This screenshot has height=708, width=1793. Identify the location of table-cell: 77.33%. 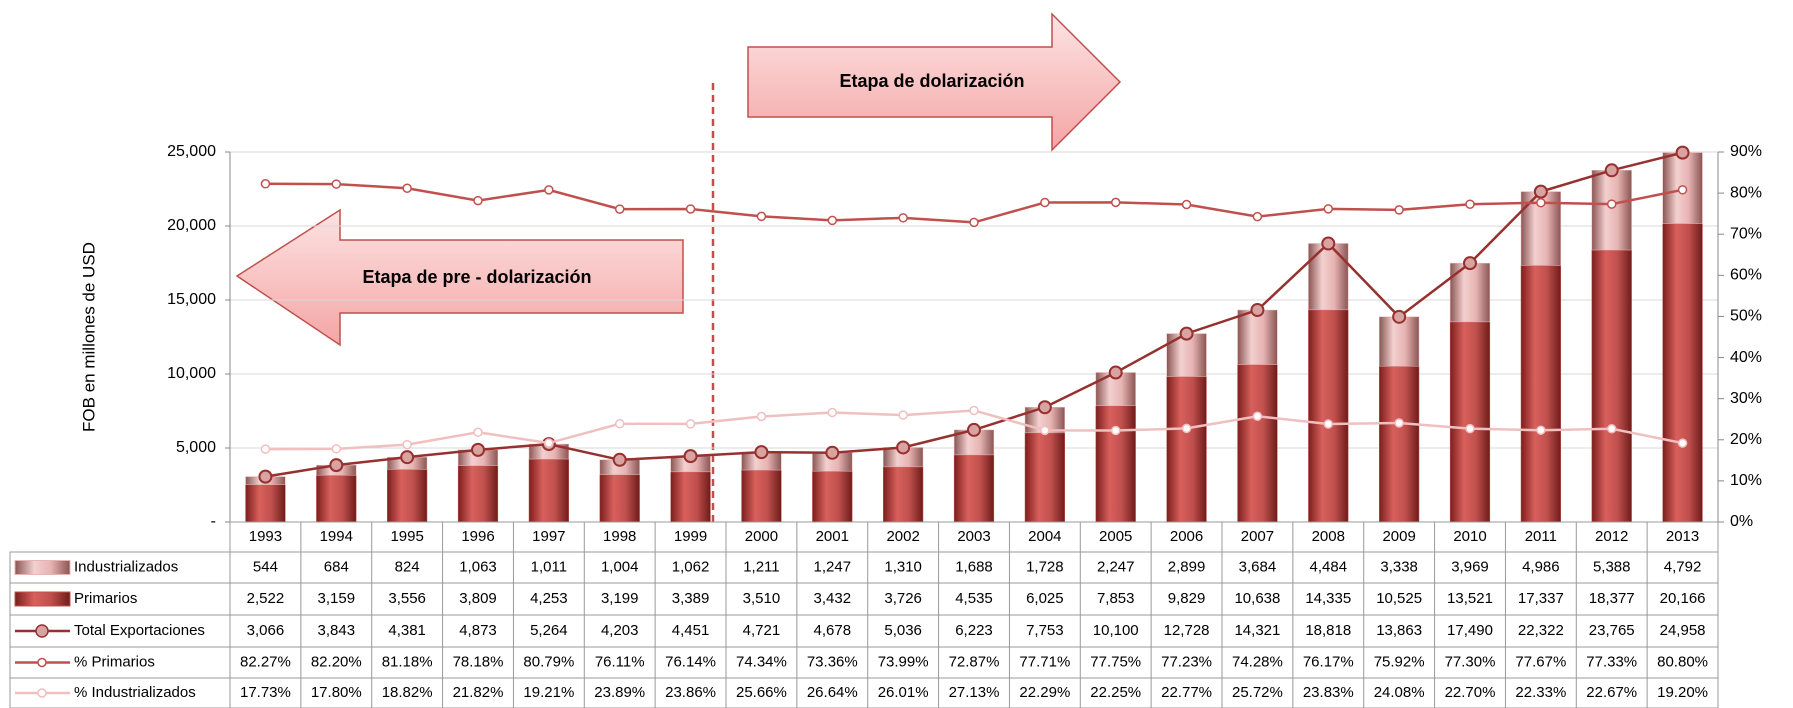
(1611, 661).